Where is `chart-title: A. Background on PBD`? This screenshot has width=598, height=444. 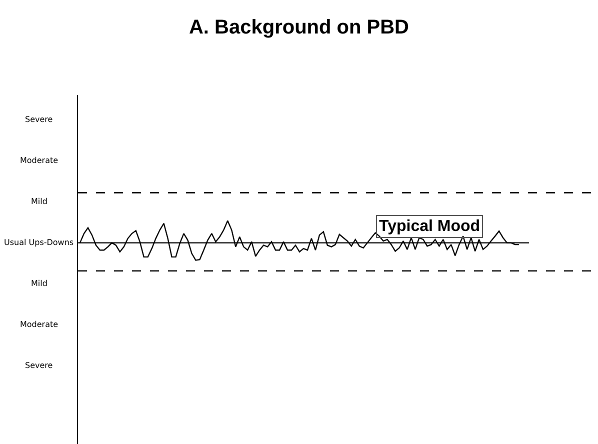 chart-title: A. Background on PBD is located at coordinates (299, 27).